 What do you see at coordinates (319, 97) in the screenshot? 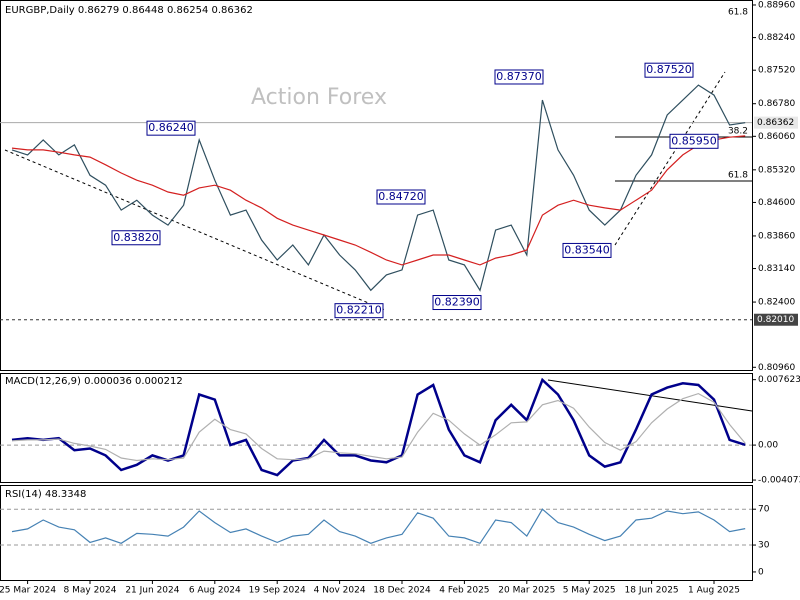
I see `watermark: Action Forex` at bounding box center [319, 97].